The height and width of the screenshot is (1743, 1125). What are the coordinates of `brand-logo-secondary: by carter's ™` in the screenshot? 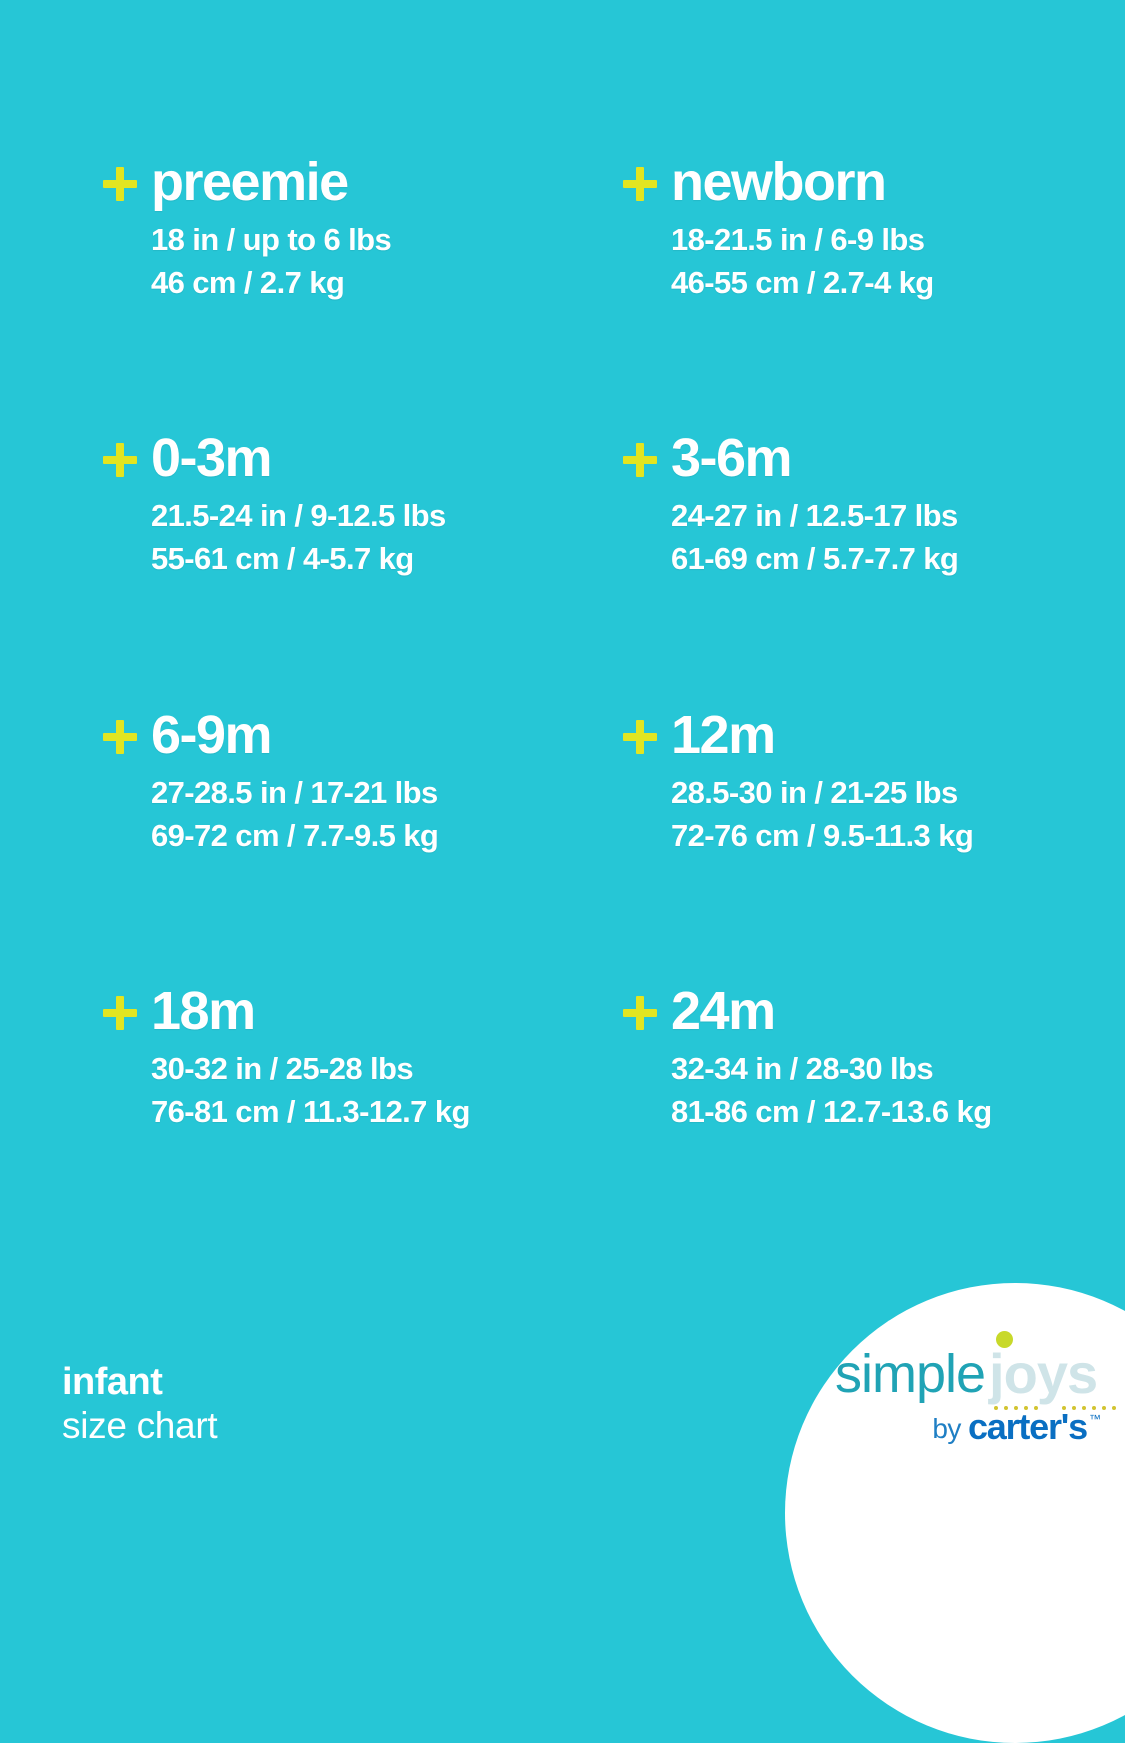 It's located at (970, 1426).